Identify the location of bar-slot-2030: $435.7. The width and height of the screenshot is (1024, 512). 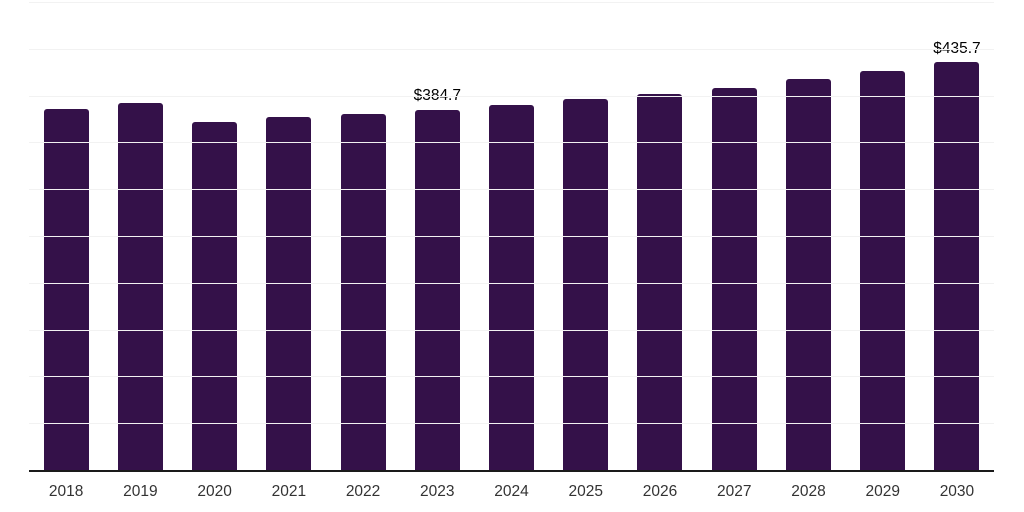
(957, 236).